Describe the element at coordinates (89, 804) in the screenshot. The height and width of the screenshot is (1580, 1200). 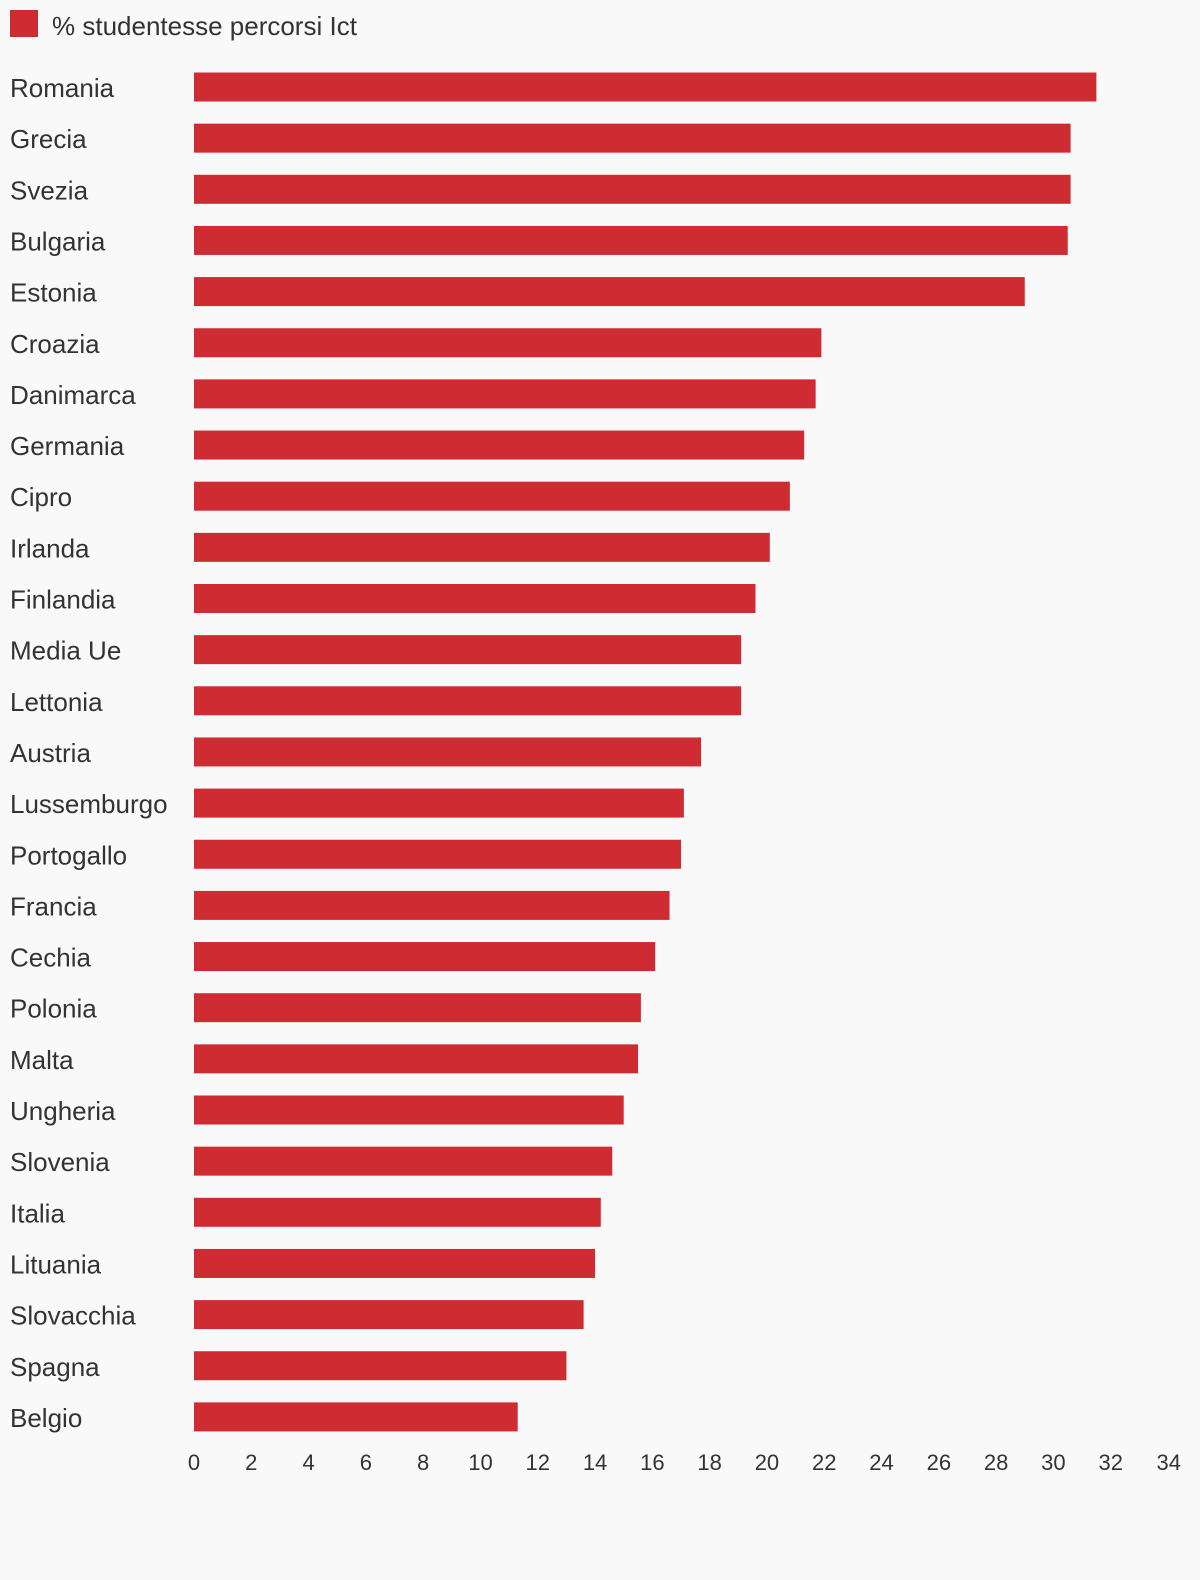
I see `category-label: Lussemburgo` at that location.